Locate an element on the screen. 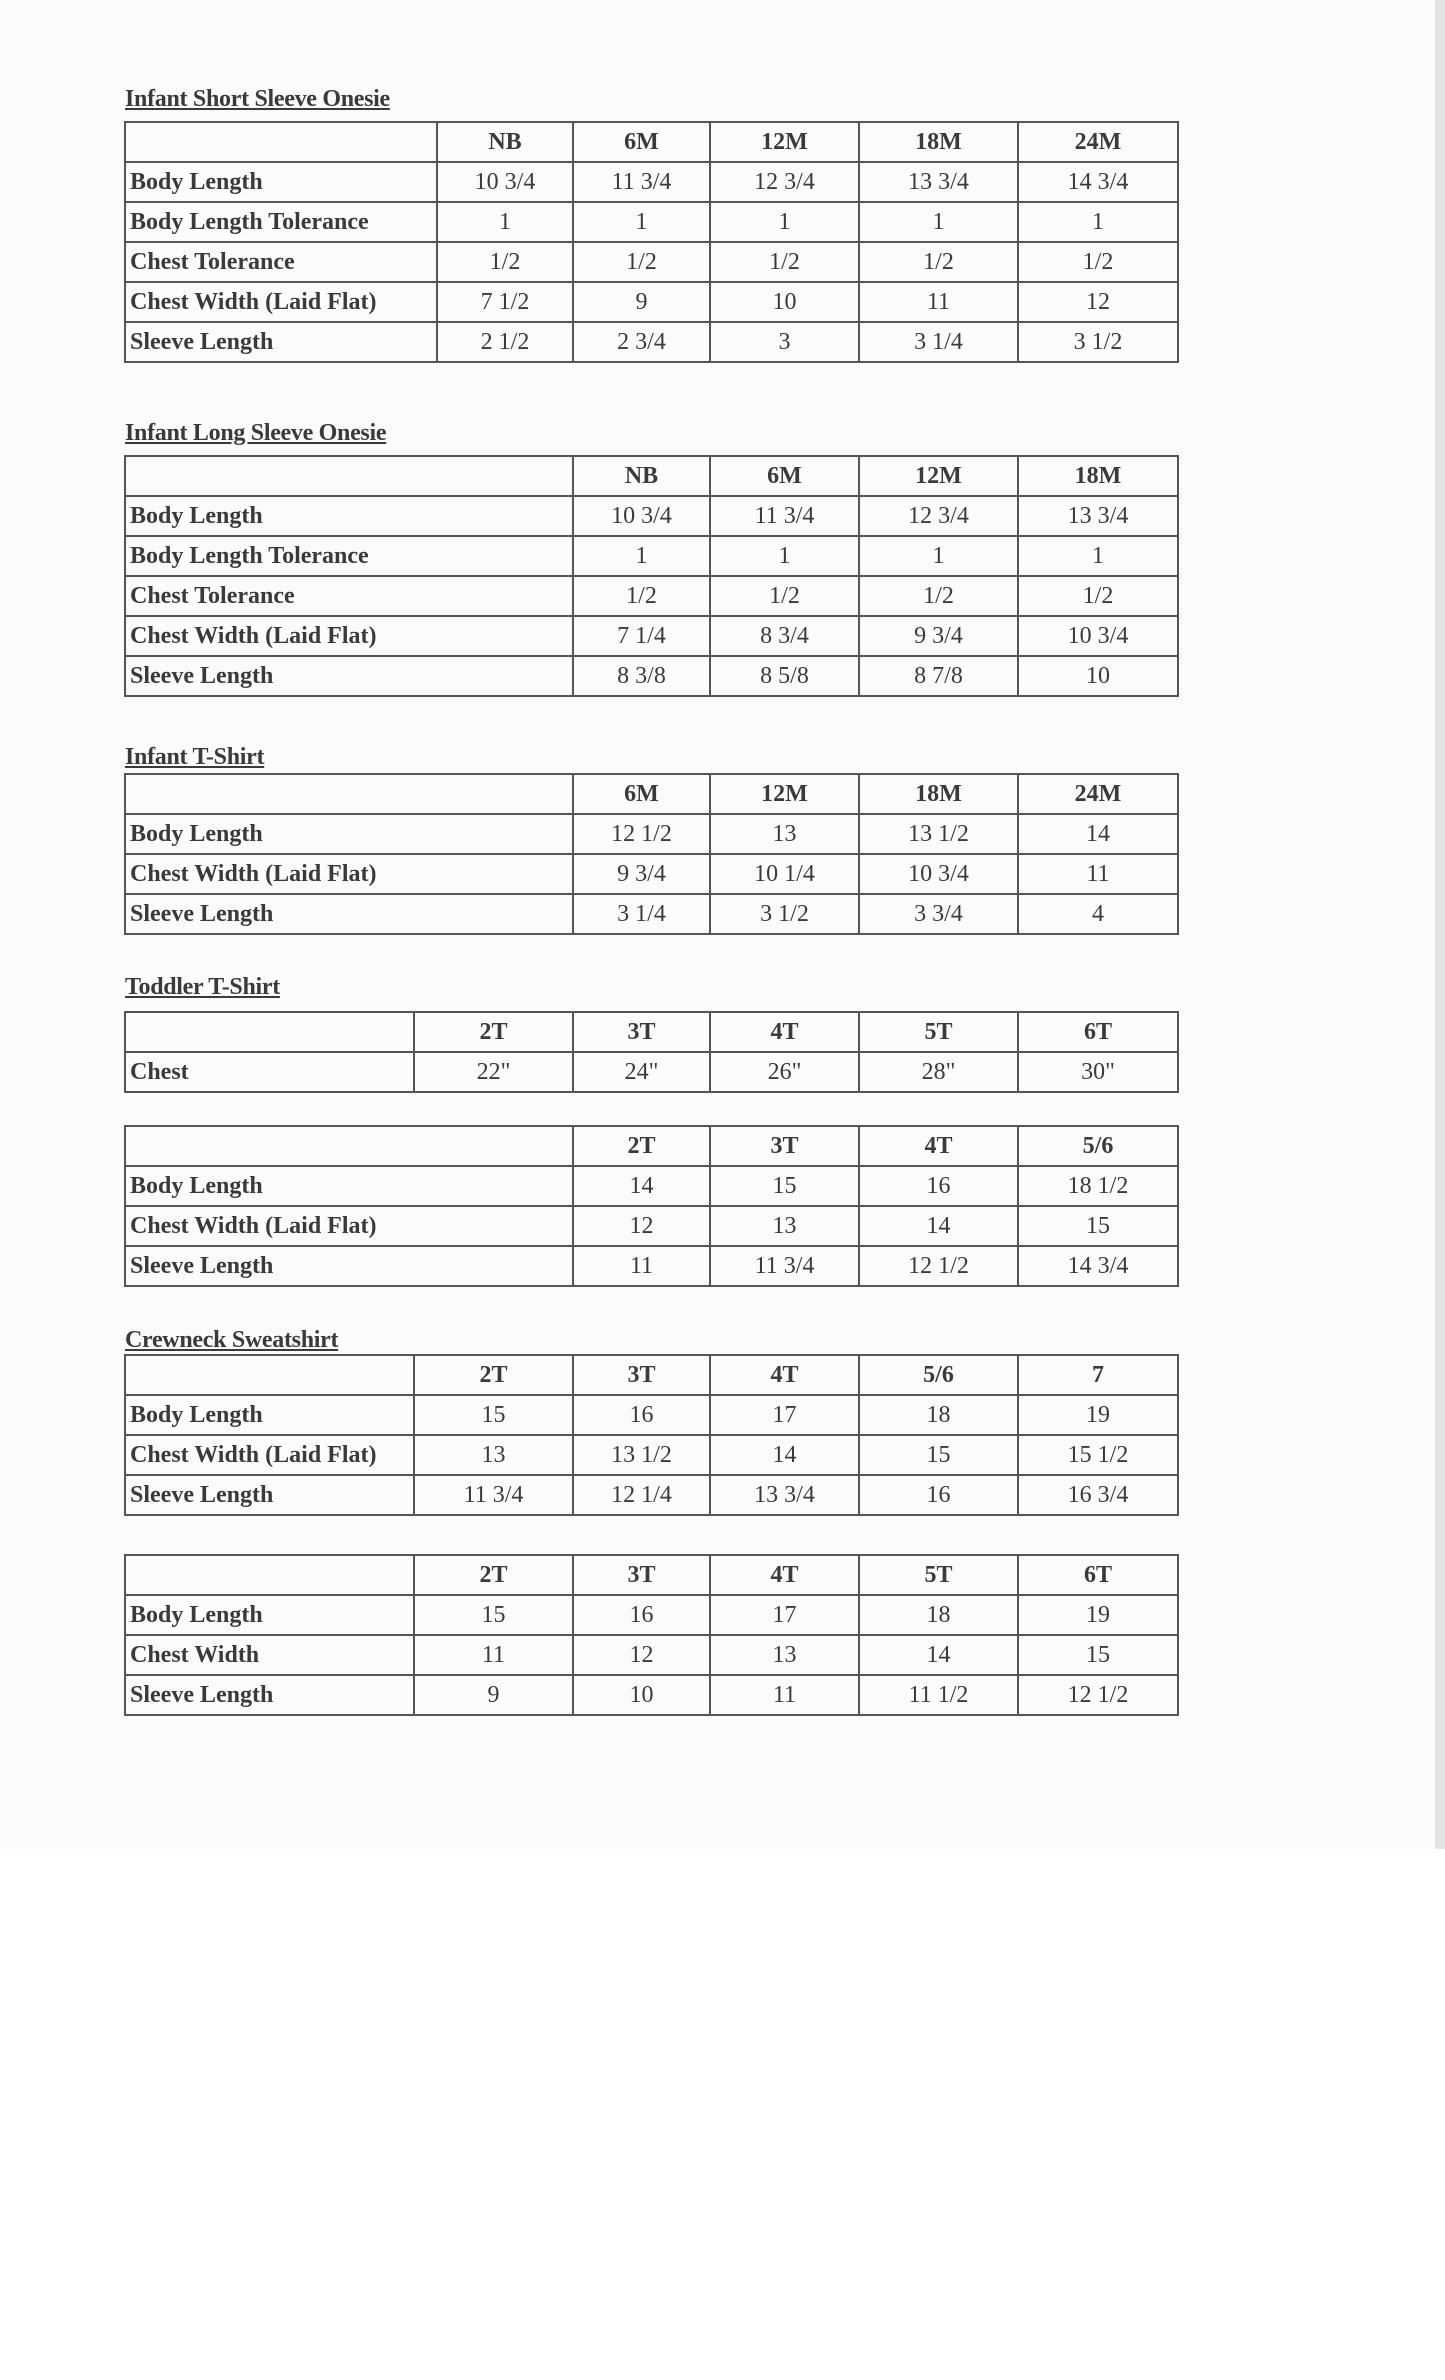  size-header: 5/6 is located at coordinates (1098, 1146).